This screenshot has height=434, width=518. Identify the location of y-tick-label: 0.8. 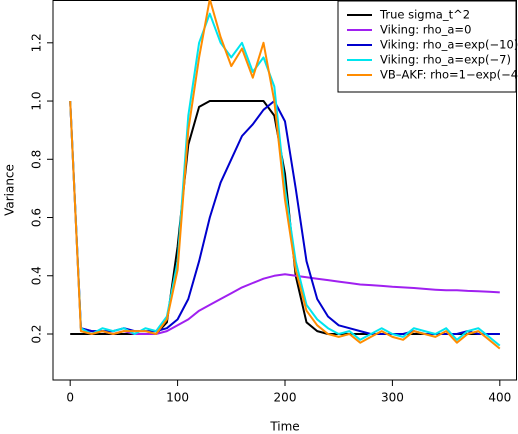
(37, 159).